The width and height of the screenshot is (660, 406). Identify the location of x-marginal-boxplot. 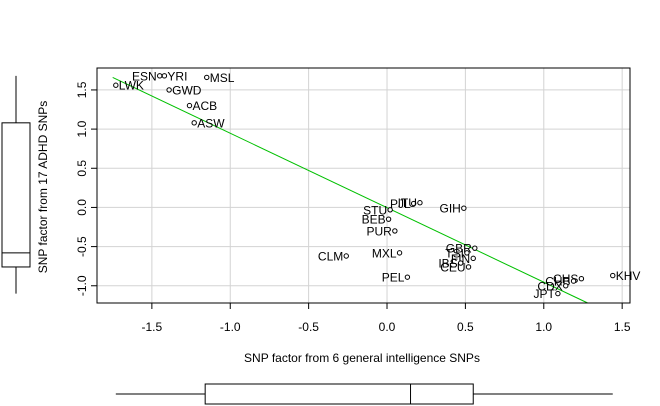
(364, 394).